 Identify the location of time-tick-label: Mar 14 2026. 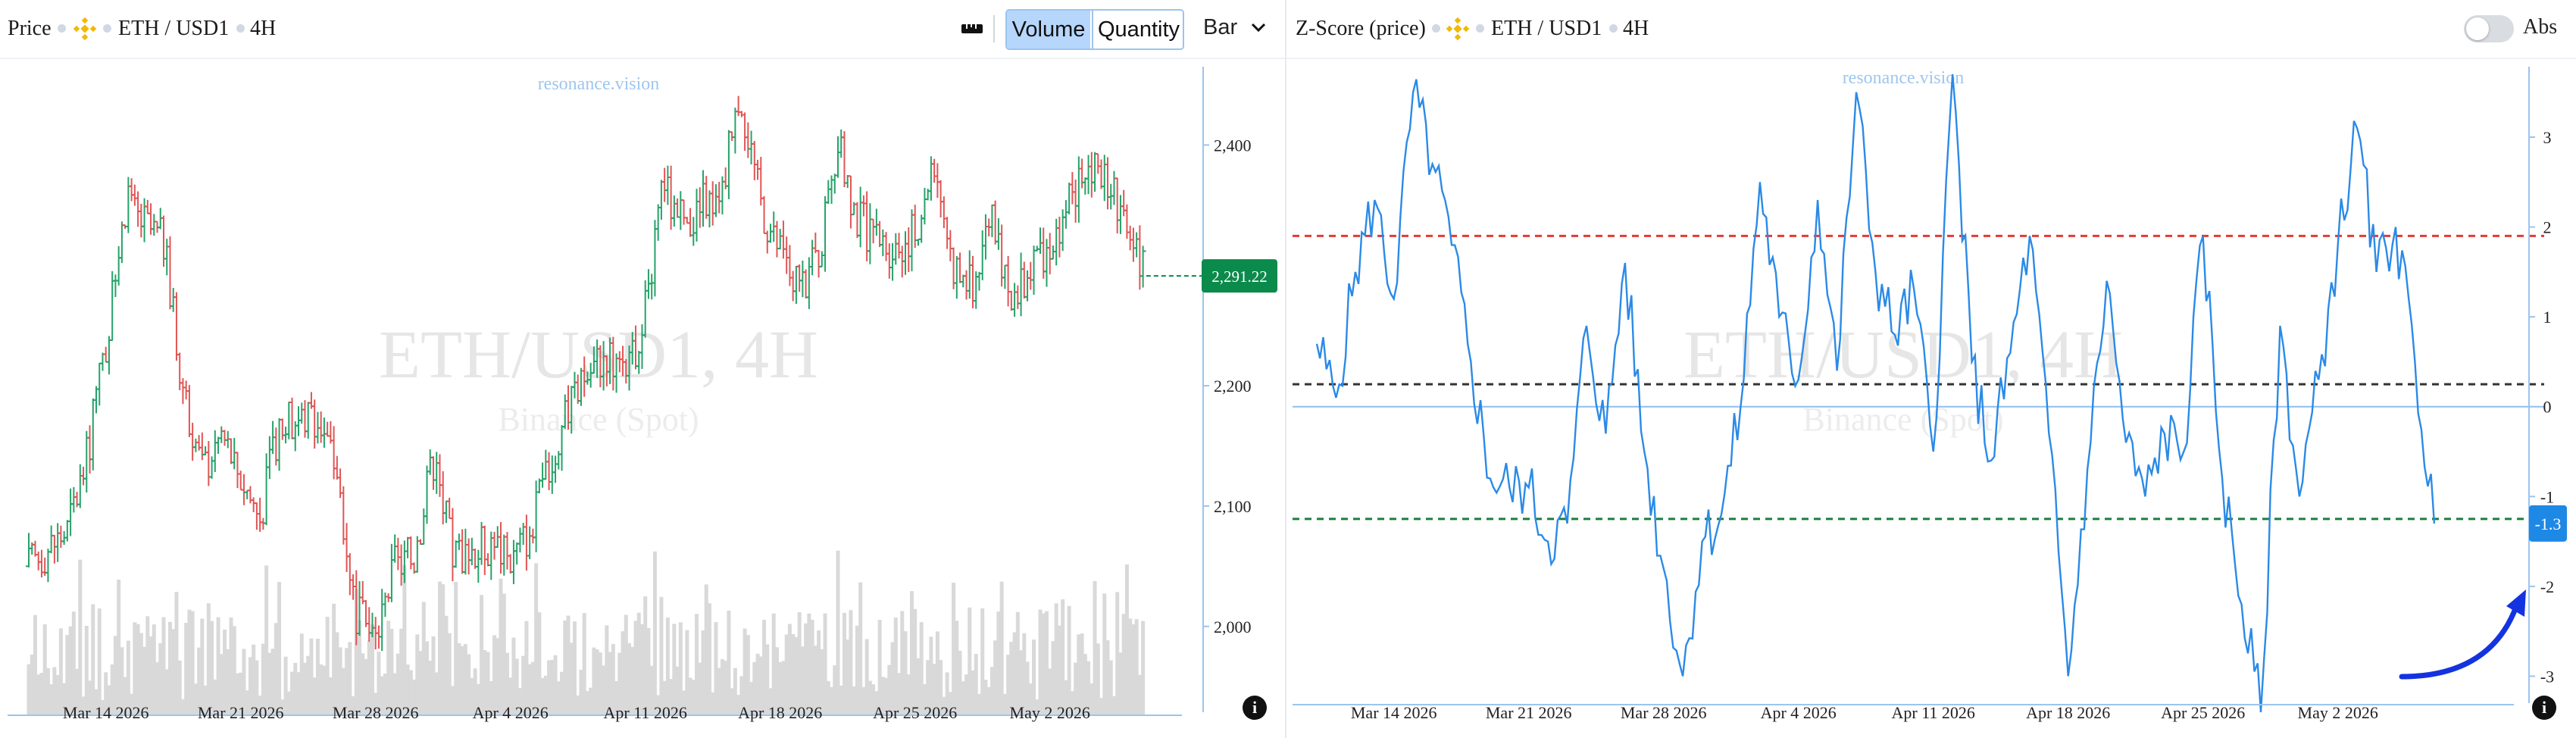
(1394, 712).